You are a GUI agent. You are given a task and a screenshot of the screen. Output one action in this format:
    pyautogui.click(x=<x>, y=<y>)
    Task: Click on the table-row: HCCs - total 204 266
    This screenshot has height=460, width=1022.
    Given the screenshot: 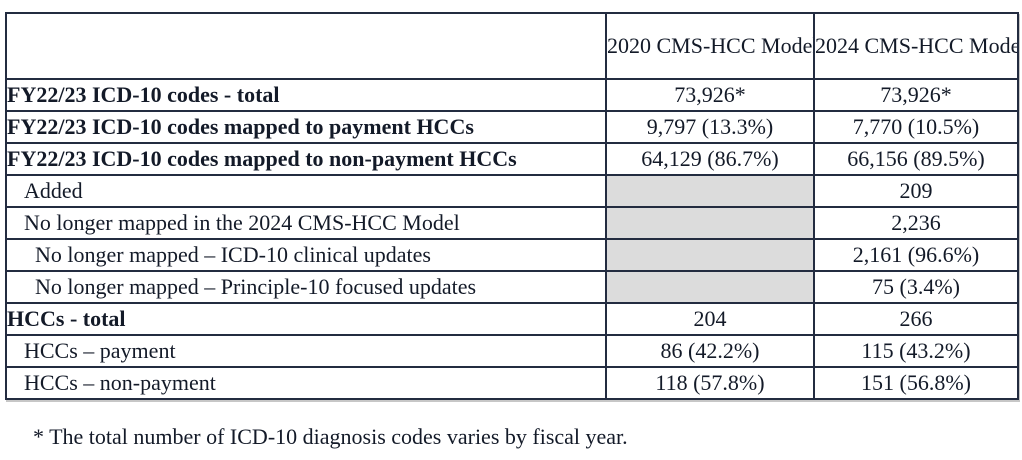 What is the action you would take?
    pyautogui.click(x=512, y=319)
    